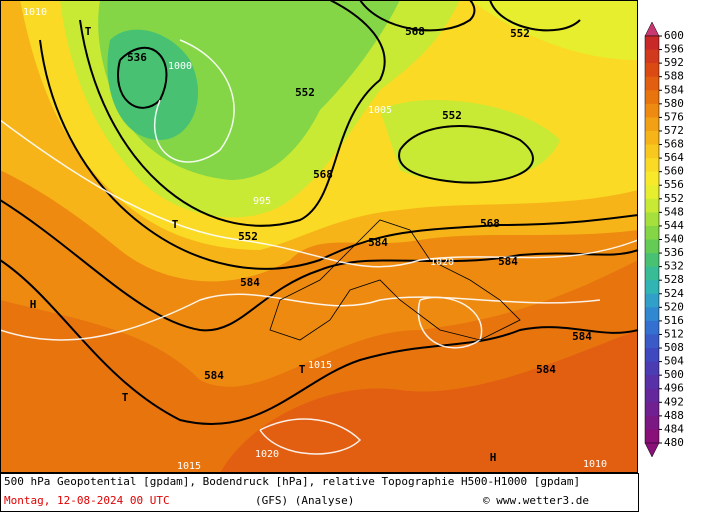 This screenshot has height=513, width=704. I want to click on map-label: 995, so click(262, 201).